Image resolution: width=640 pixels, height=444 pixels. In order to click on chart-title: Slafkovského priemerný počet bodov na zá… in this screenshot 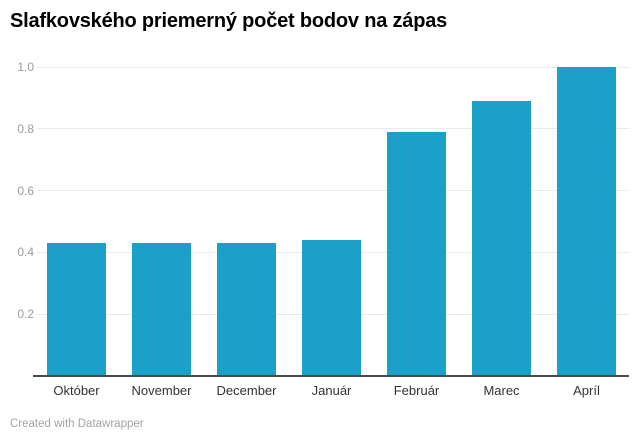, I will do `click(229, 21)`.